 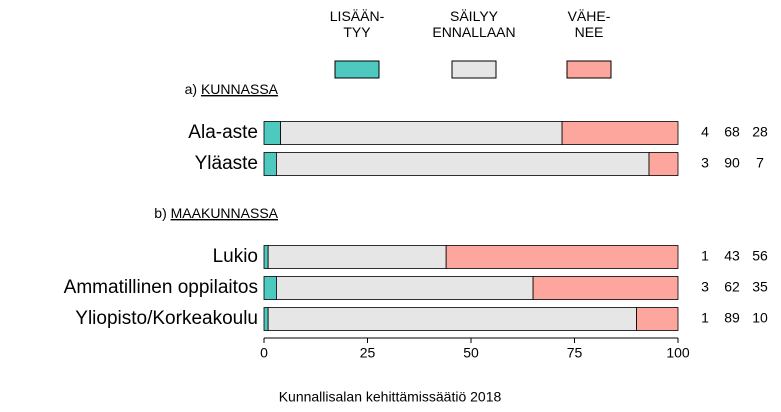 I want to click on category-label: Yliopisto/Korkeakoulu, so click(x=166, y=318).